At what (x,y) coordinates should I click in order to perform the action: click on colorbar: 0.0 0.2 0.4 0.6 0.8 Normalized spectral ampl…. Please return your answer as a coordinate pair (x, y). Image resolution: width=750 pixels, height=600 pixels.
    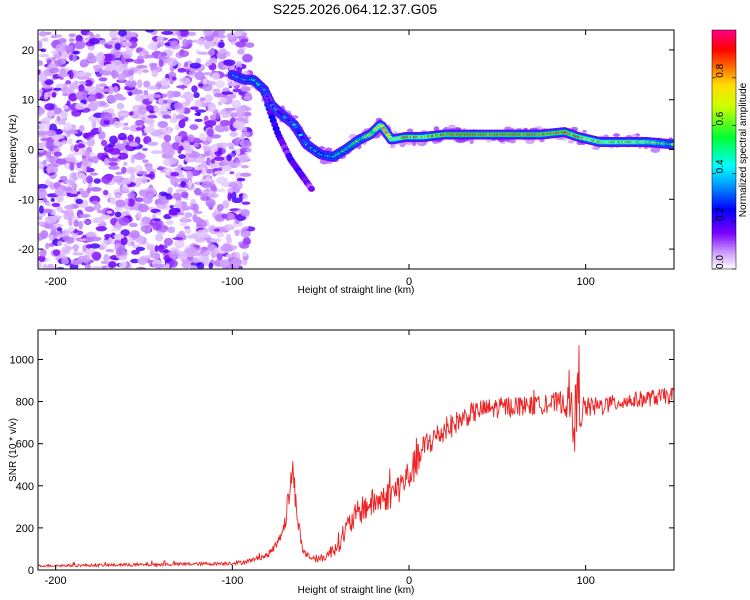
    Looking at the image, I should click on (730, 149).